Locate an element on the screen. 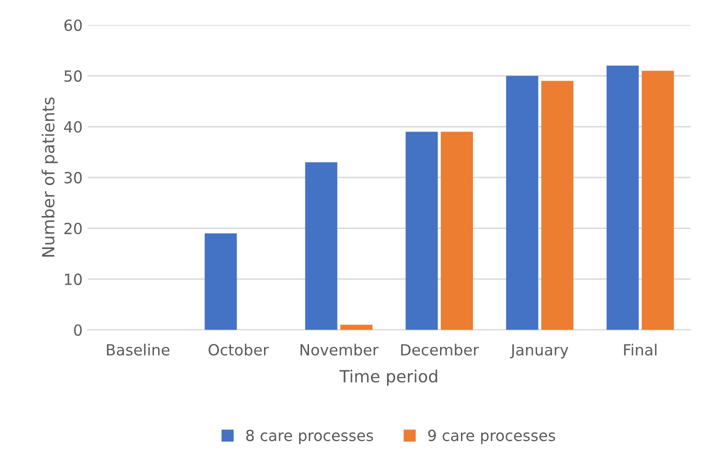 The width and height of the screenshot is (701, 455). x-tick-label: November is located at coordinates (339, 350).